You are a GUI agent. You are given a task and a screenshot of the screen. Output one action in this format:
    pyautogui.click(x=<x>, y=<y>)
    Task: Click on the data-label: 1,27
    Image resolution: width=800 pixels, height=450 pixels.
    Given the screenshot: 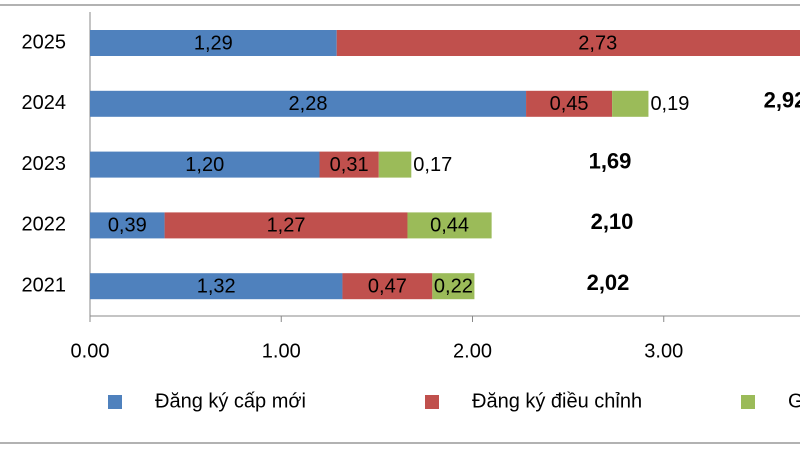 What is the action you would take?
    pyautogui.click(x=286, y=226)
    